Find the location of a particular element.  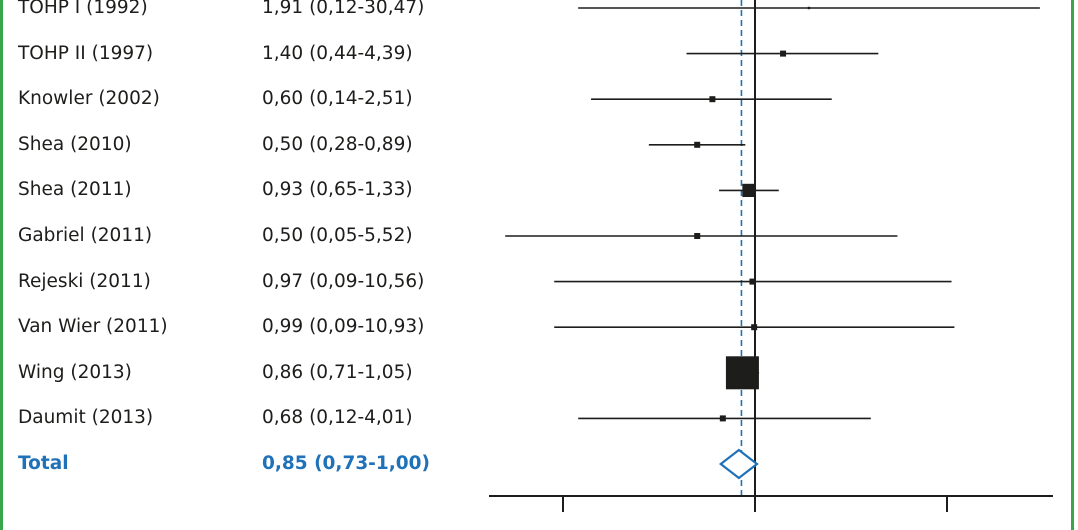

effect-ci: 0,99 (0,09-10,93) is located at coordinates (343, 327).